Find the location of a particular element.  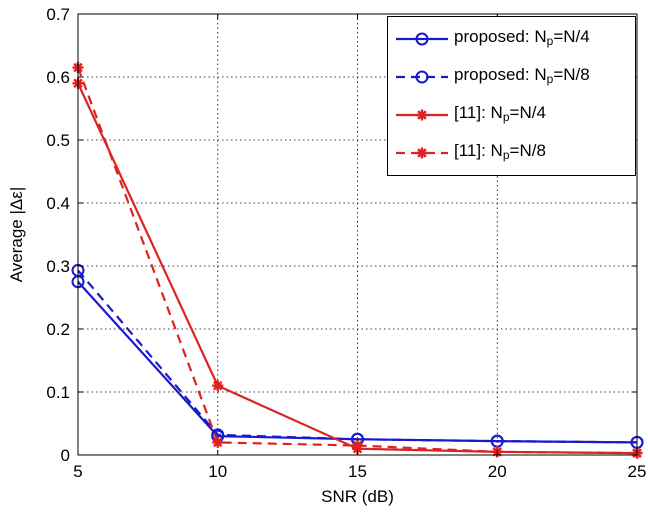

legend-item: proposed: Np=N/8 is located at coordinates (511, 77).